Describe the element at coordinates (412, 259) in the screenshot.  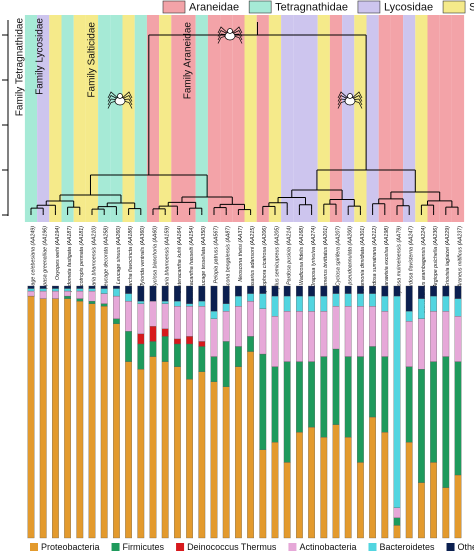
I see `x-tick-label: Pardosa flavisterna (AA247)` at that location.